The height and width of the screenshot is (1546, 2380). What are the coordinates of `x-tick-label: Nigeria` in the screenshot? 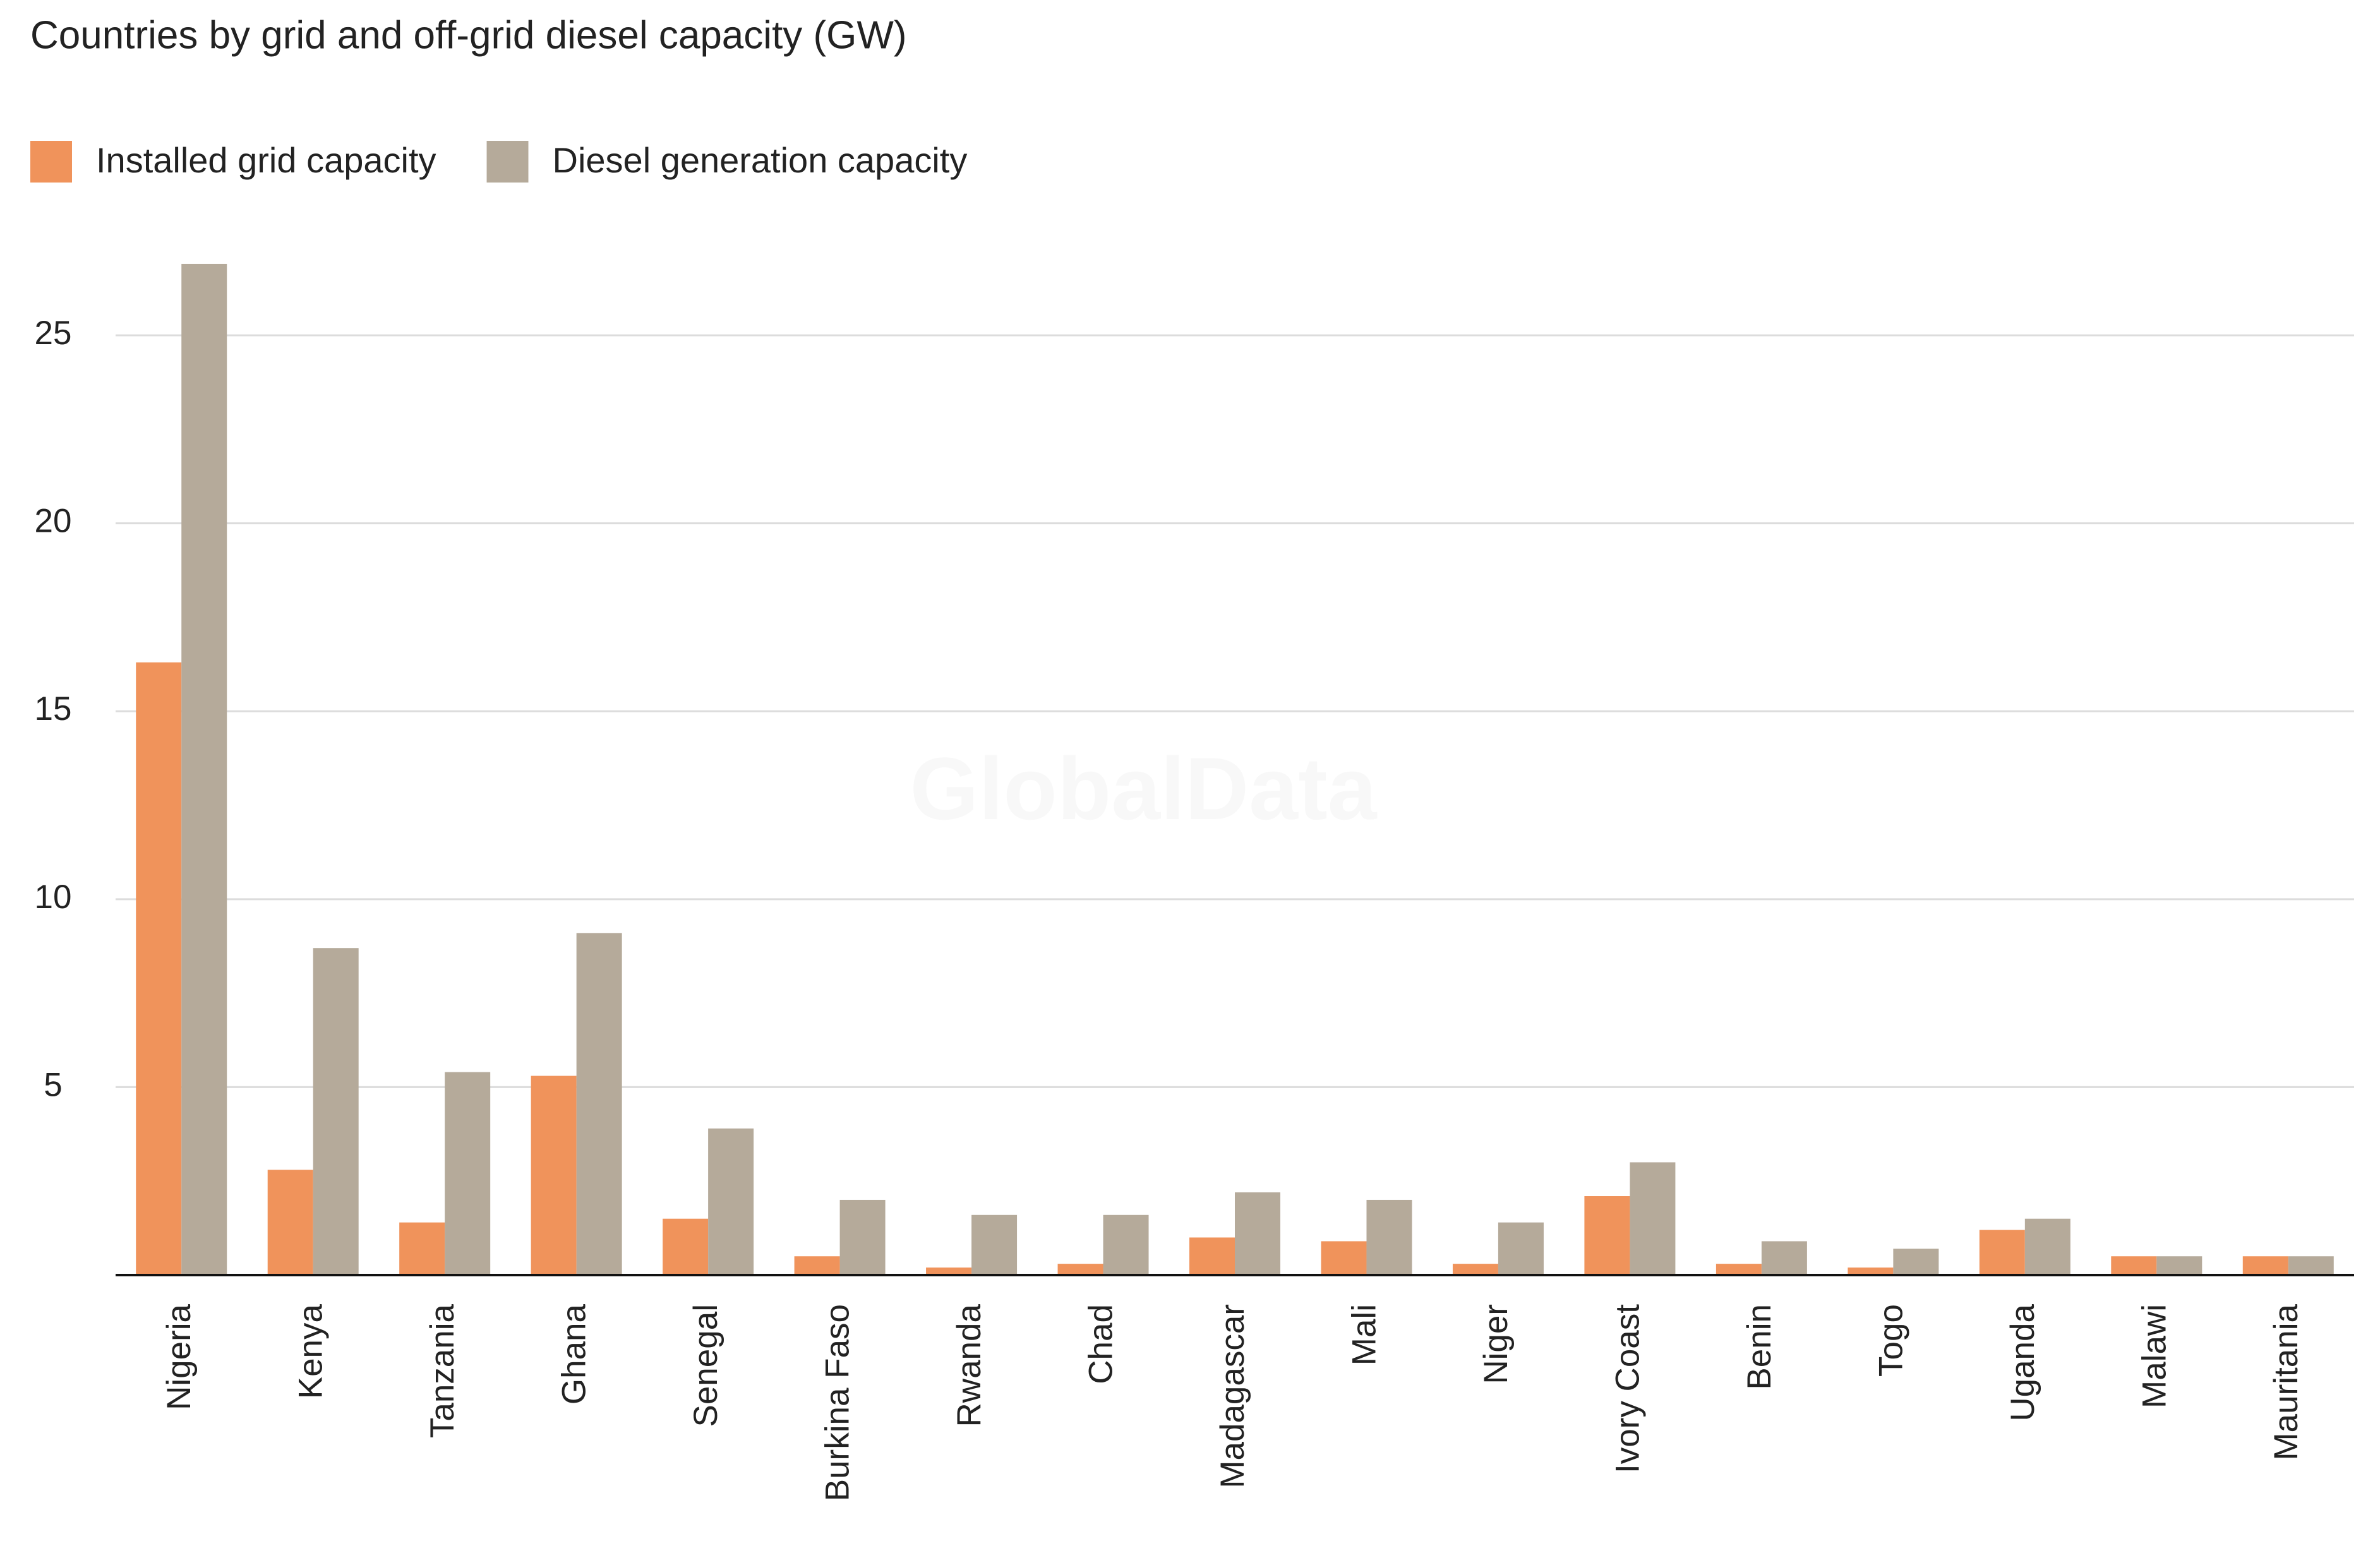 It's located at (179, 1356).